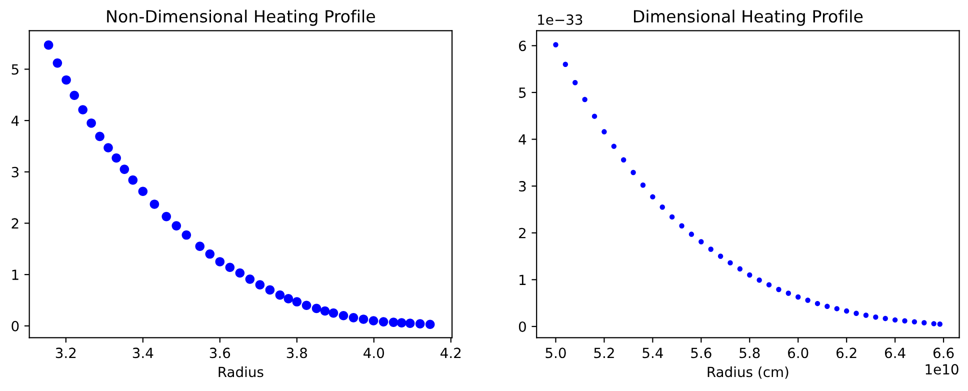 This screenshot has width=968, height=391. I want to click on x-tick-label: 5.2, so click(604, 353).